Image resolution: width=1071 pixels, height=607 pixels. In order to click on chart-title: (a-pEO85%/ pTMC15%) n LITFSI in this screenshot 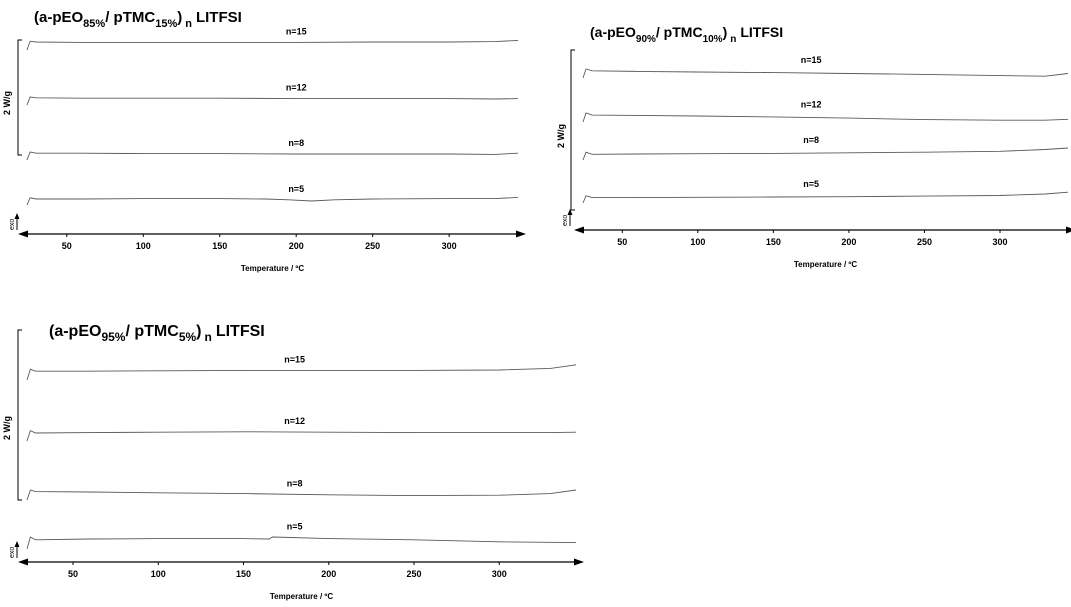, I will do `click(138, 19)`.